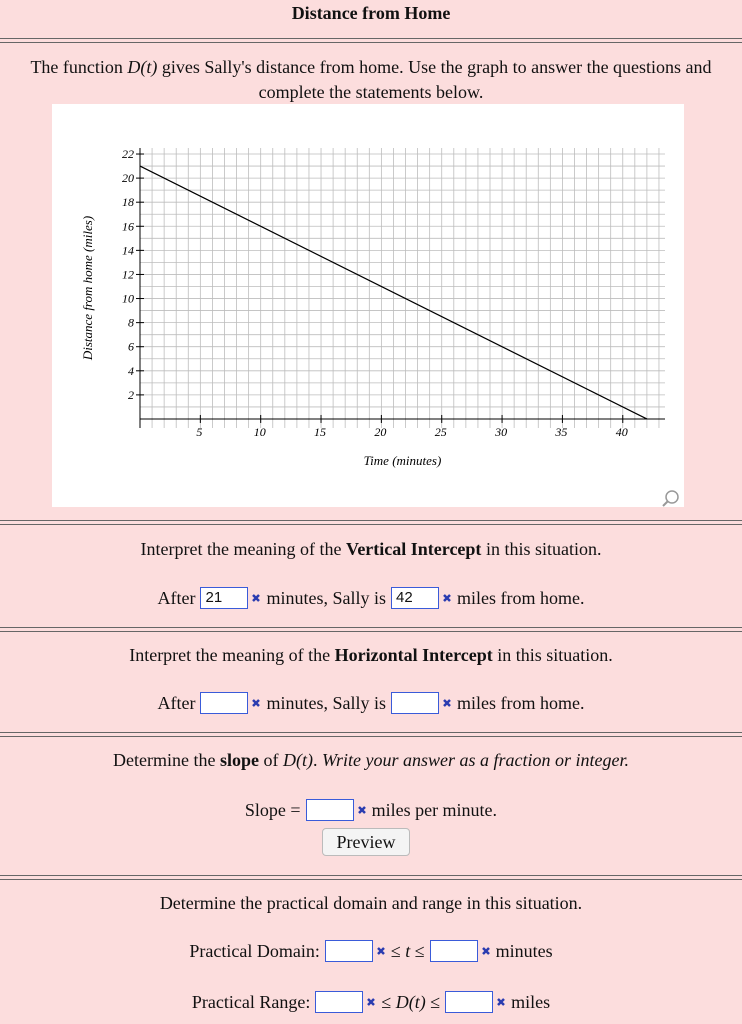 Image resolution: width=742 pixels, height=1024 pixels. Describe the element at coordinates (560, 432) in the screenshot. I see `x-tick-label: 35` at that location.